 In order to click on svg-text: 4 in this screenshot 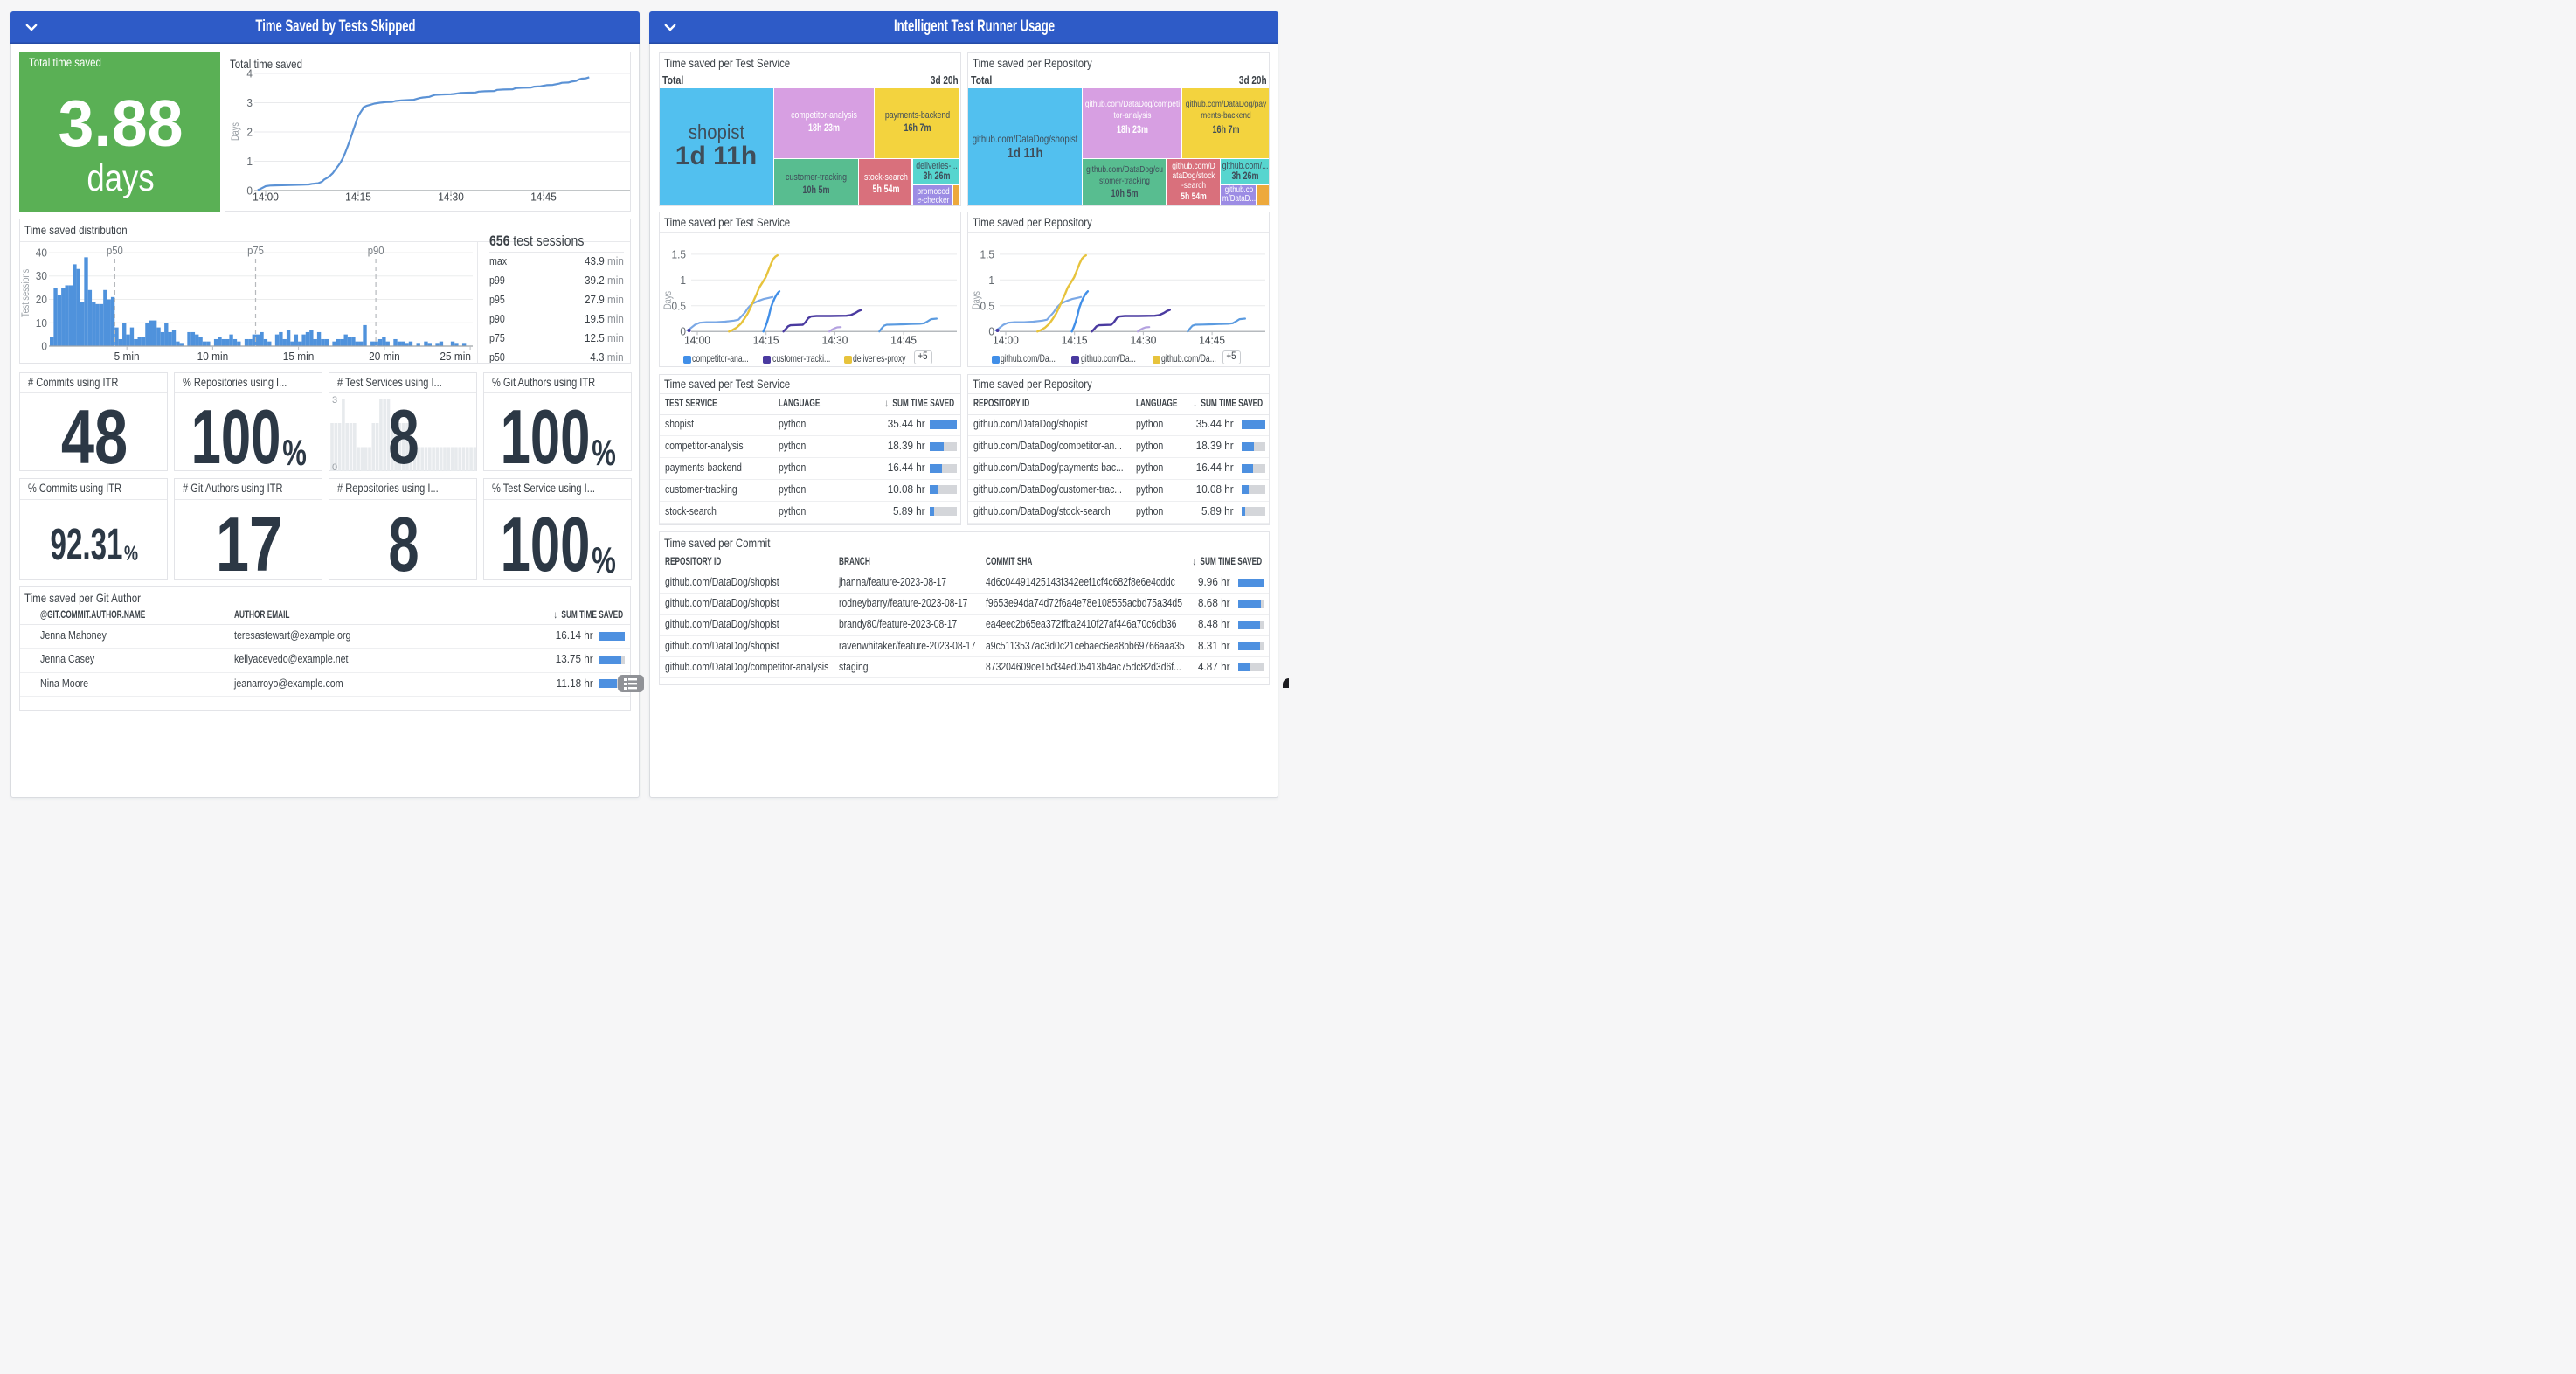, I will do `click(249, 73)`.